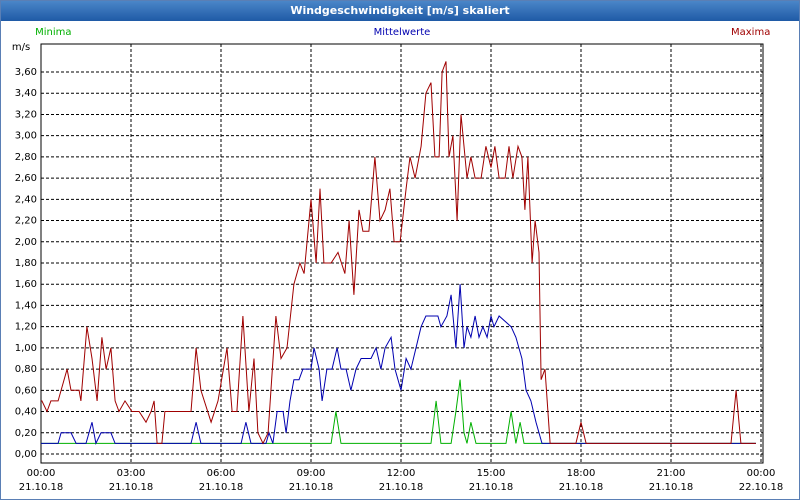 This screenshot has width=800, height=500. I want to click on x-tick-label: 15:00 21.10.18, so click(491, 480).